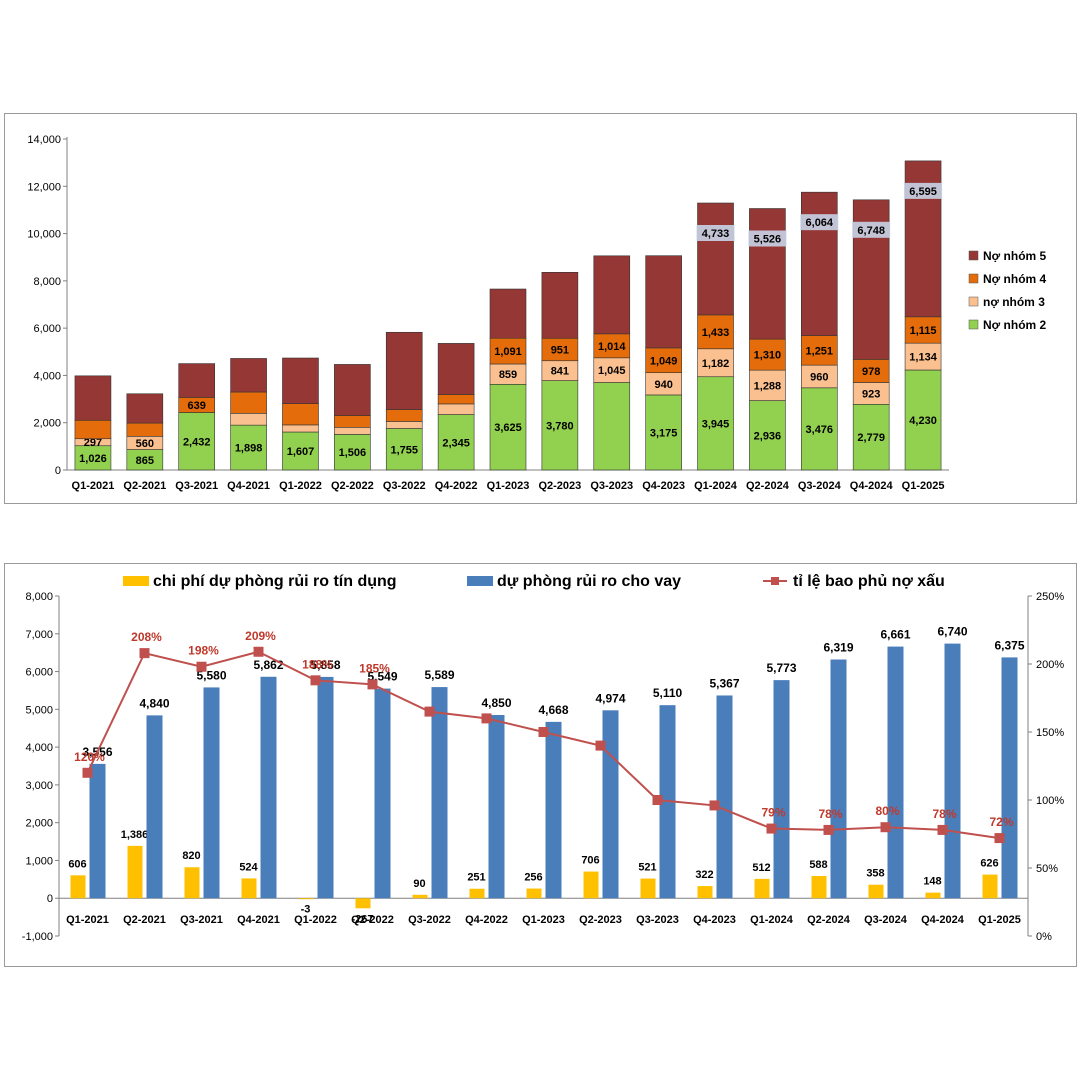 The width and height of the screenshot is (1080, 1080). I want to click on x-tick-label: Q2-2022, so click(352, 486).